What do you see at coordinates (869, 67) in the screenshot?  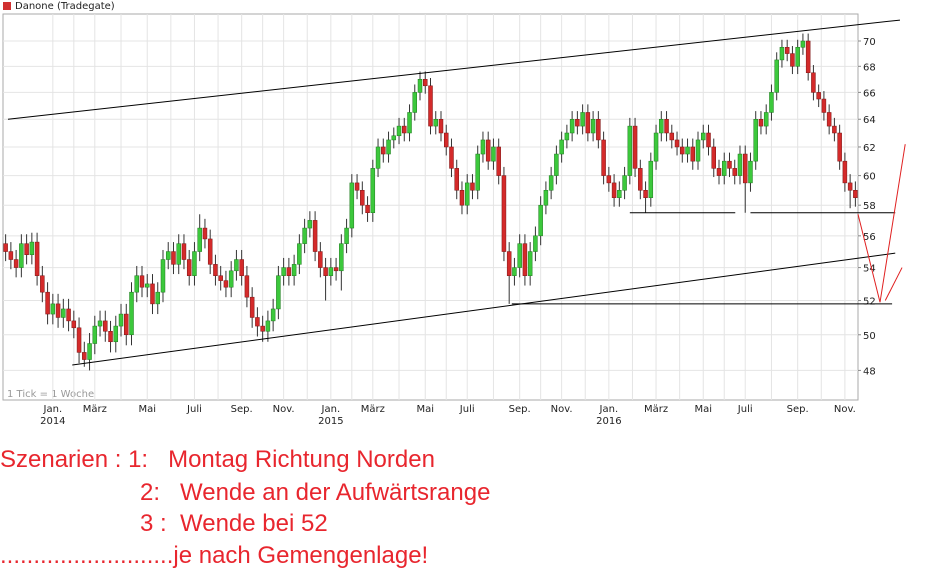 I see `y-tick-label: 68` at bounding box center [869, 67].